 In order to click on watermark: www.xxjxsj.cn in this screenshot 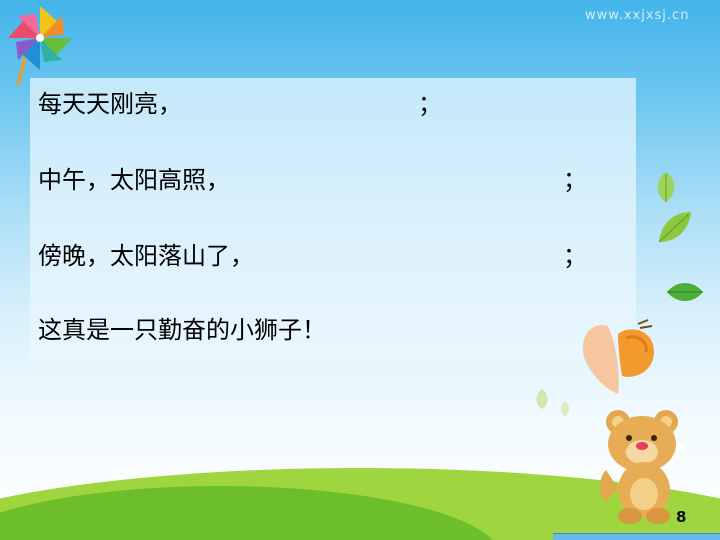, I will do `click(637, 15)`.